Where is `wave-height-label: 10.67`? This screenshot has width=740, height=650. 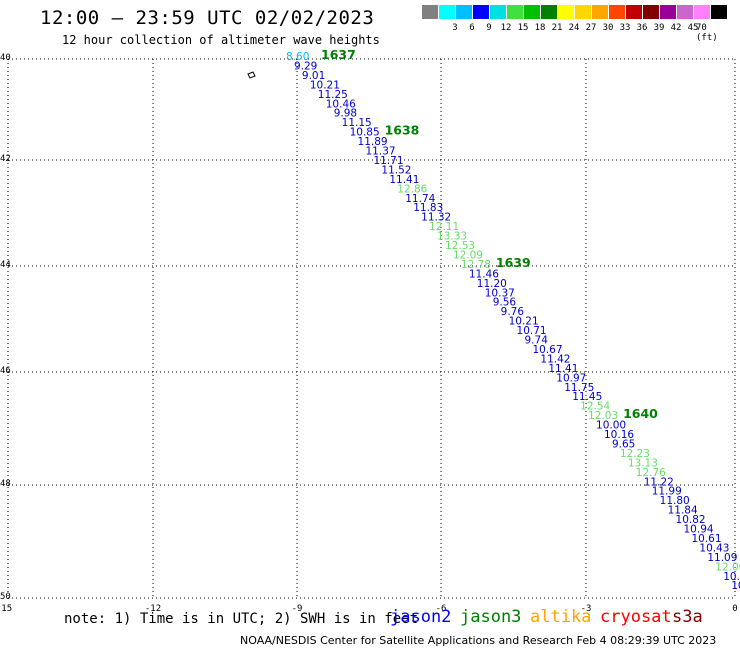 wave-height-label: 10.67 is located at coordinates (547, 350).